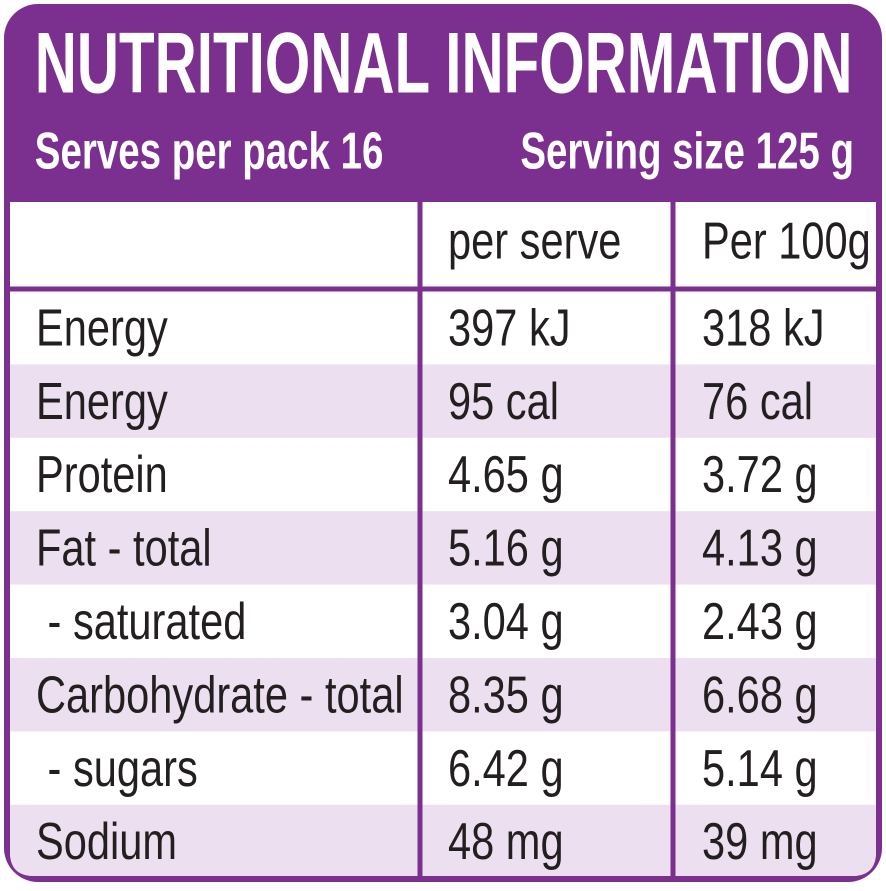 The image size is (886, 891). Describe the element at coordinates (444, 64) in the screenshot. I see `title: NUTRITIONAL INFORMATION` at that location.